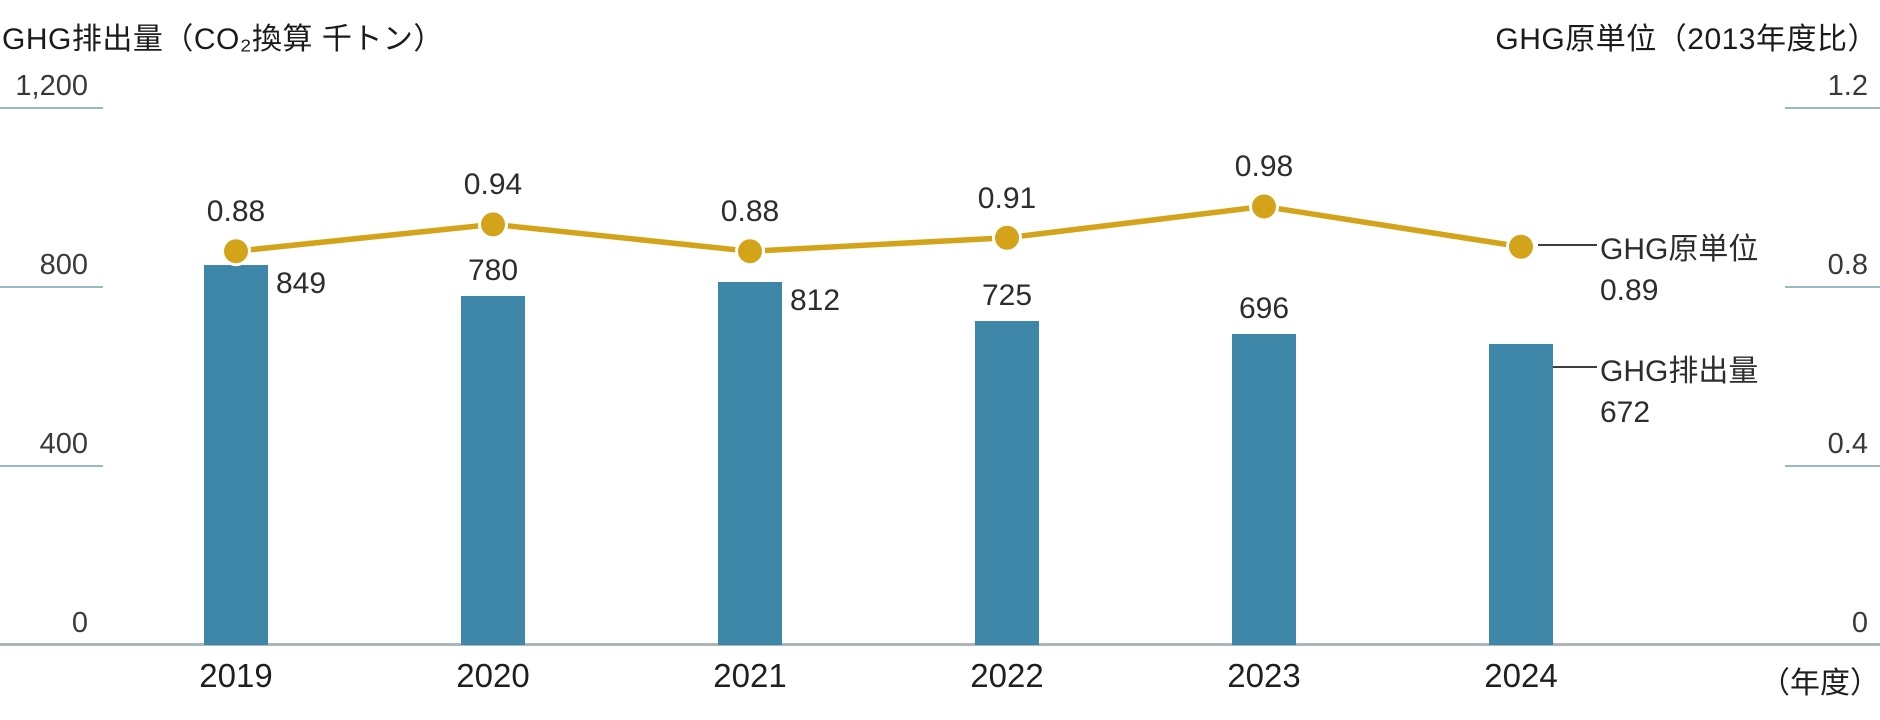  What do you see at coordinates (79, 623) in the screenshot?
I see `left-axis-tick-label: 0` at bounding box center [79, 623].